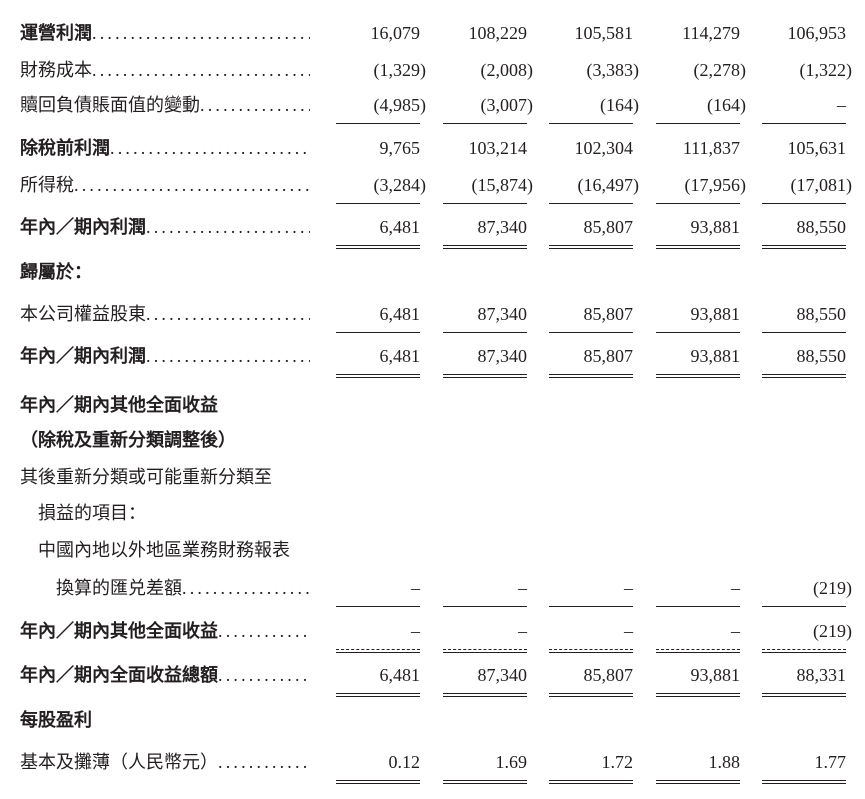 The width and height of the screenshot is (865, 799). What do you see at coordinates (711, 33) in the screenshot?
I see `value-cell: 114,279` at bounding box center [711, 33].